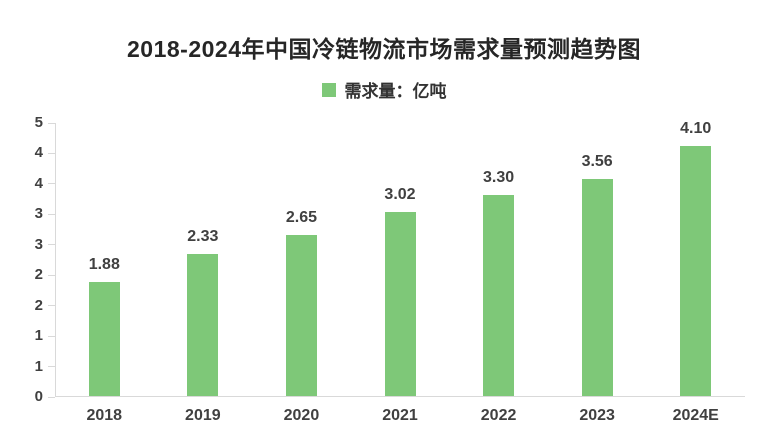 Image resolution: width=768 pixels, height=444 pixels. What do you see at coordinates (203, 415) in the screenshot?
I see `x-axis-label: 2019` at bounding box center [203, 415].